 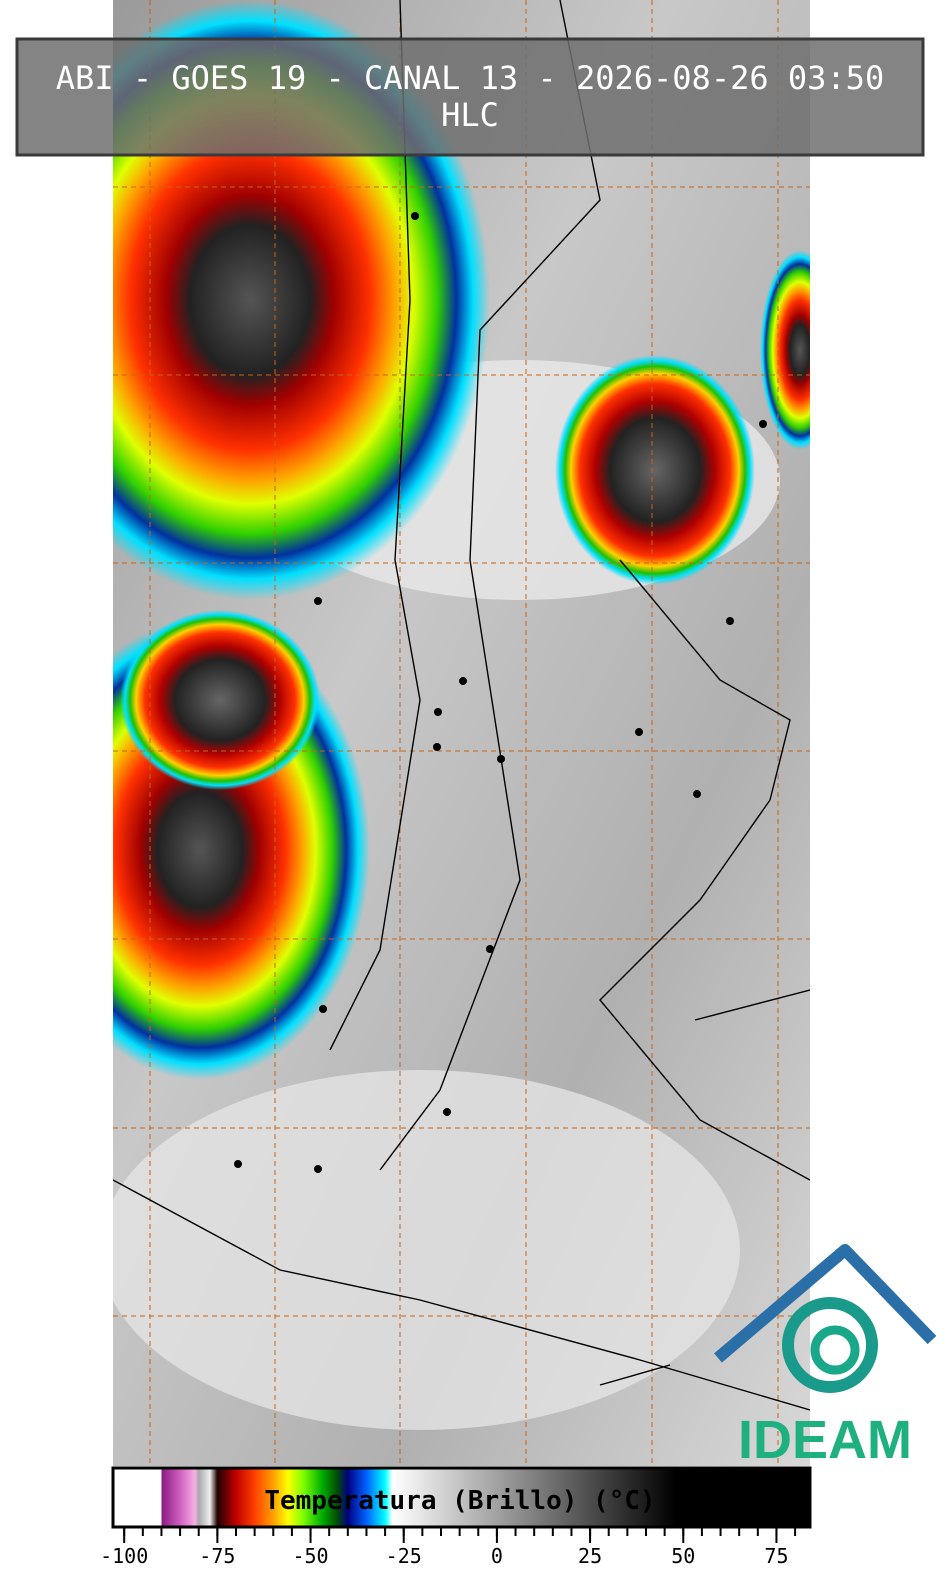 I want to click on tick-label: -25, so click(x=404, y=1556).